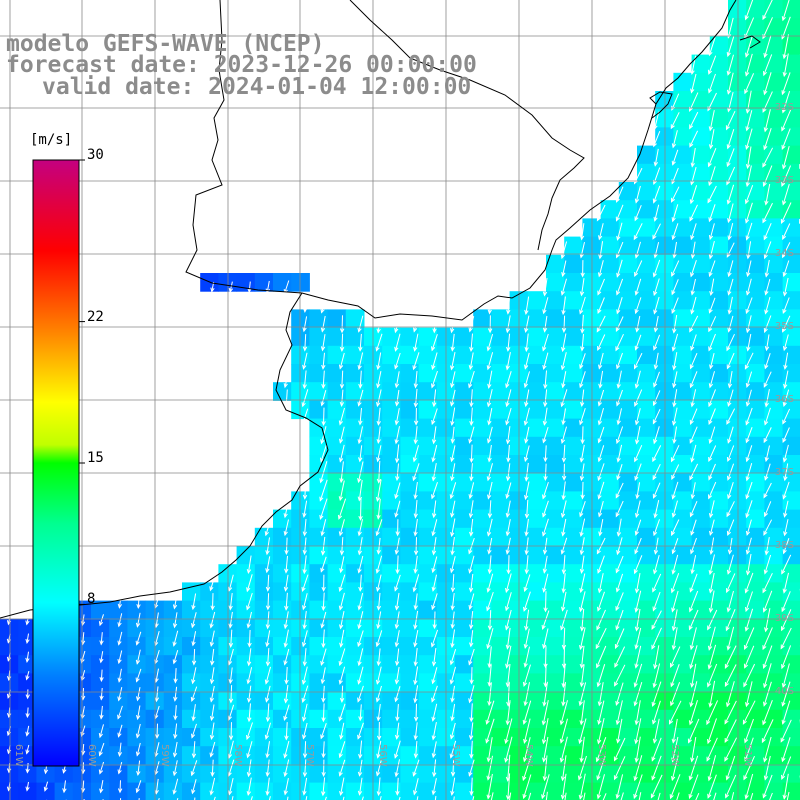 The width and height of the screenshot is (800, 800). I want to click on latitude-label: 35S, so click(784, 326).